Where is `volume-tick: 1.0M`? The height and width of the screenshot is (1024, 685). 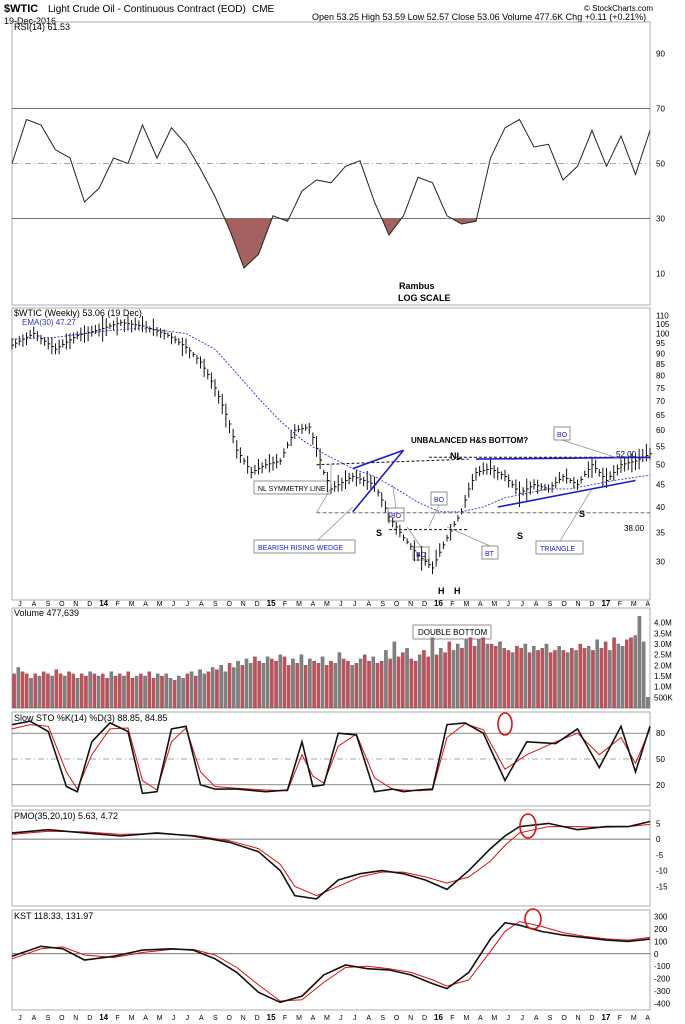 volume-tick: 1.0M is located at coordinates (663, 687).